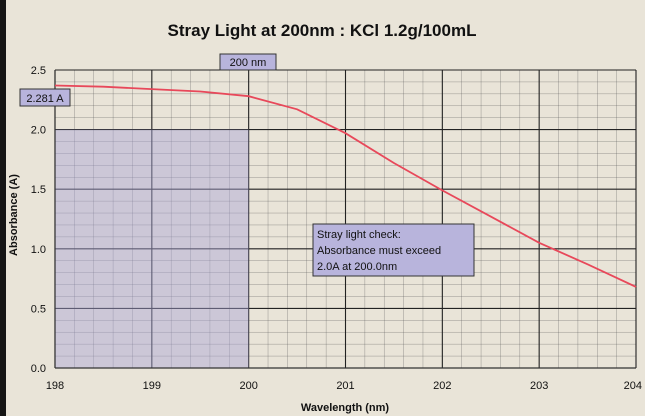 The width and height of the screenshot is (645, 416). Describe the element at coordinates (38, 71) in the screenshot. I see `y-tick-label: 2.5` at that location.